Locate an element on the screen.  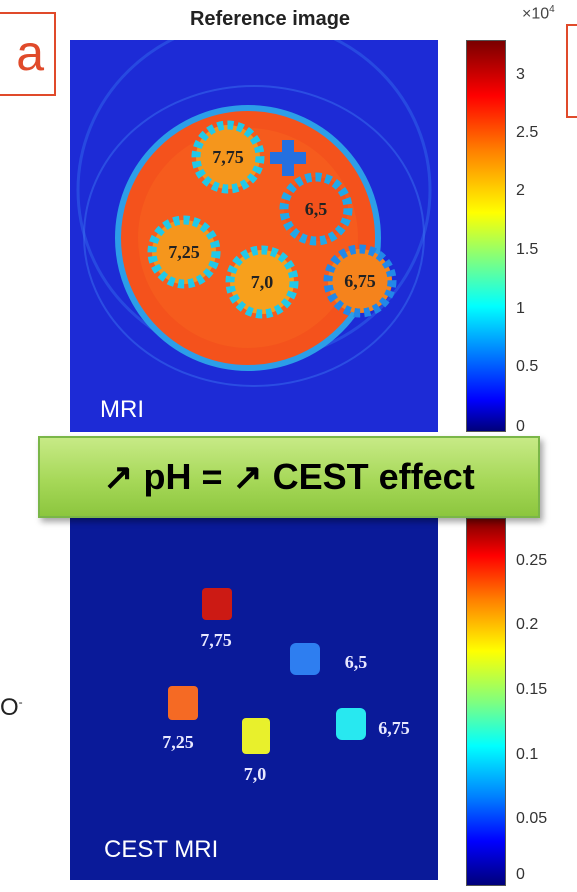
cropped-left-panel: a is located at coordinates (28, 54).